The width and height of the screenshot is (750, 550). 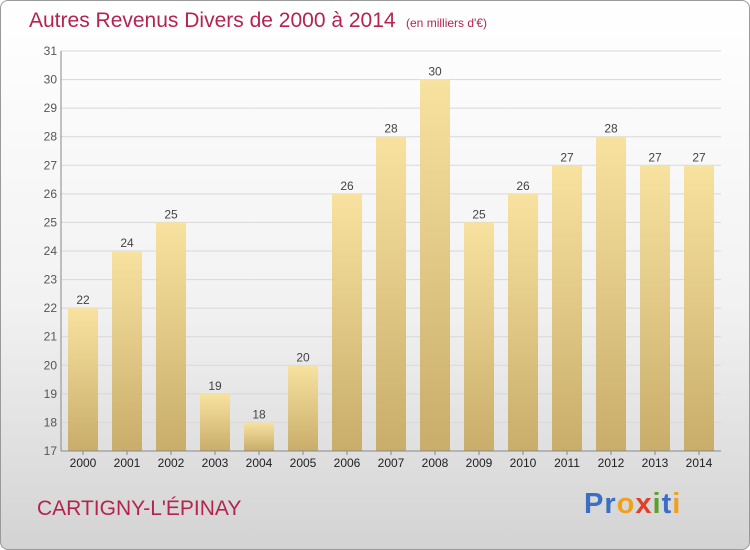 I want to click on data-label: 24, so click(x=127, y=243).